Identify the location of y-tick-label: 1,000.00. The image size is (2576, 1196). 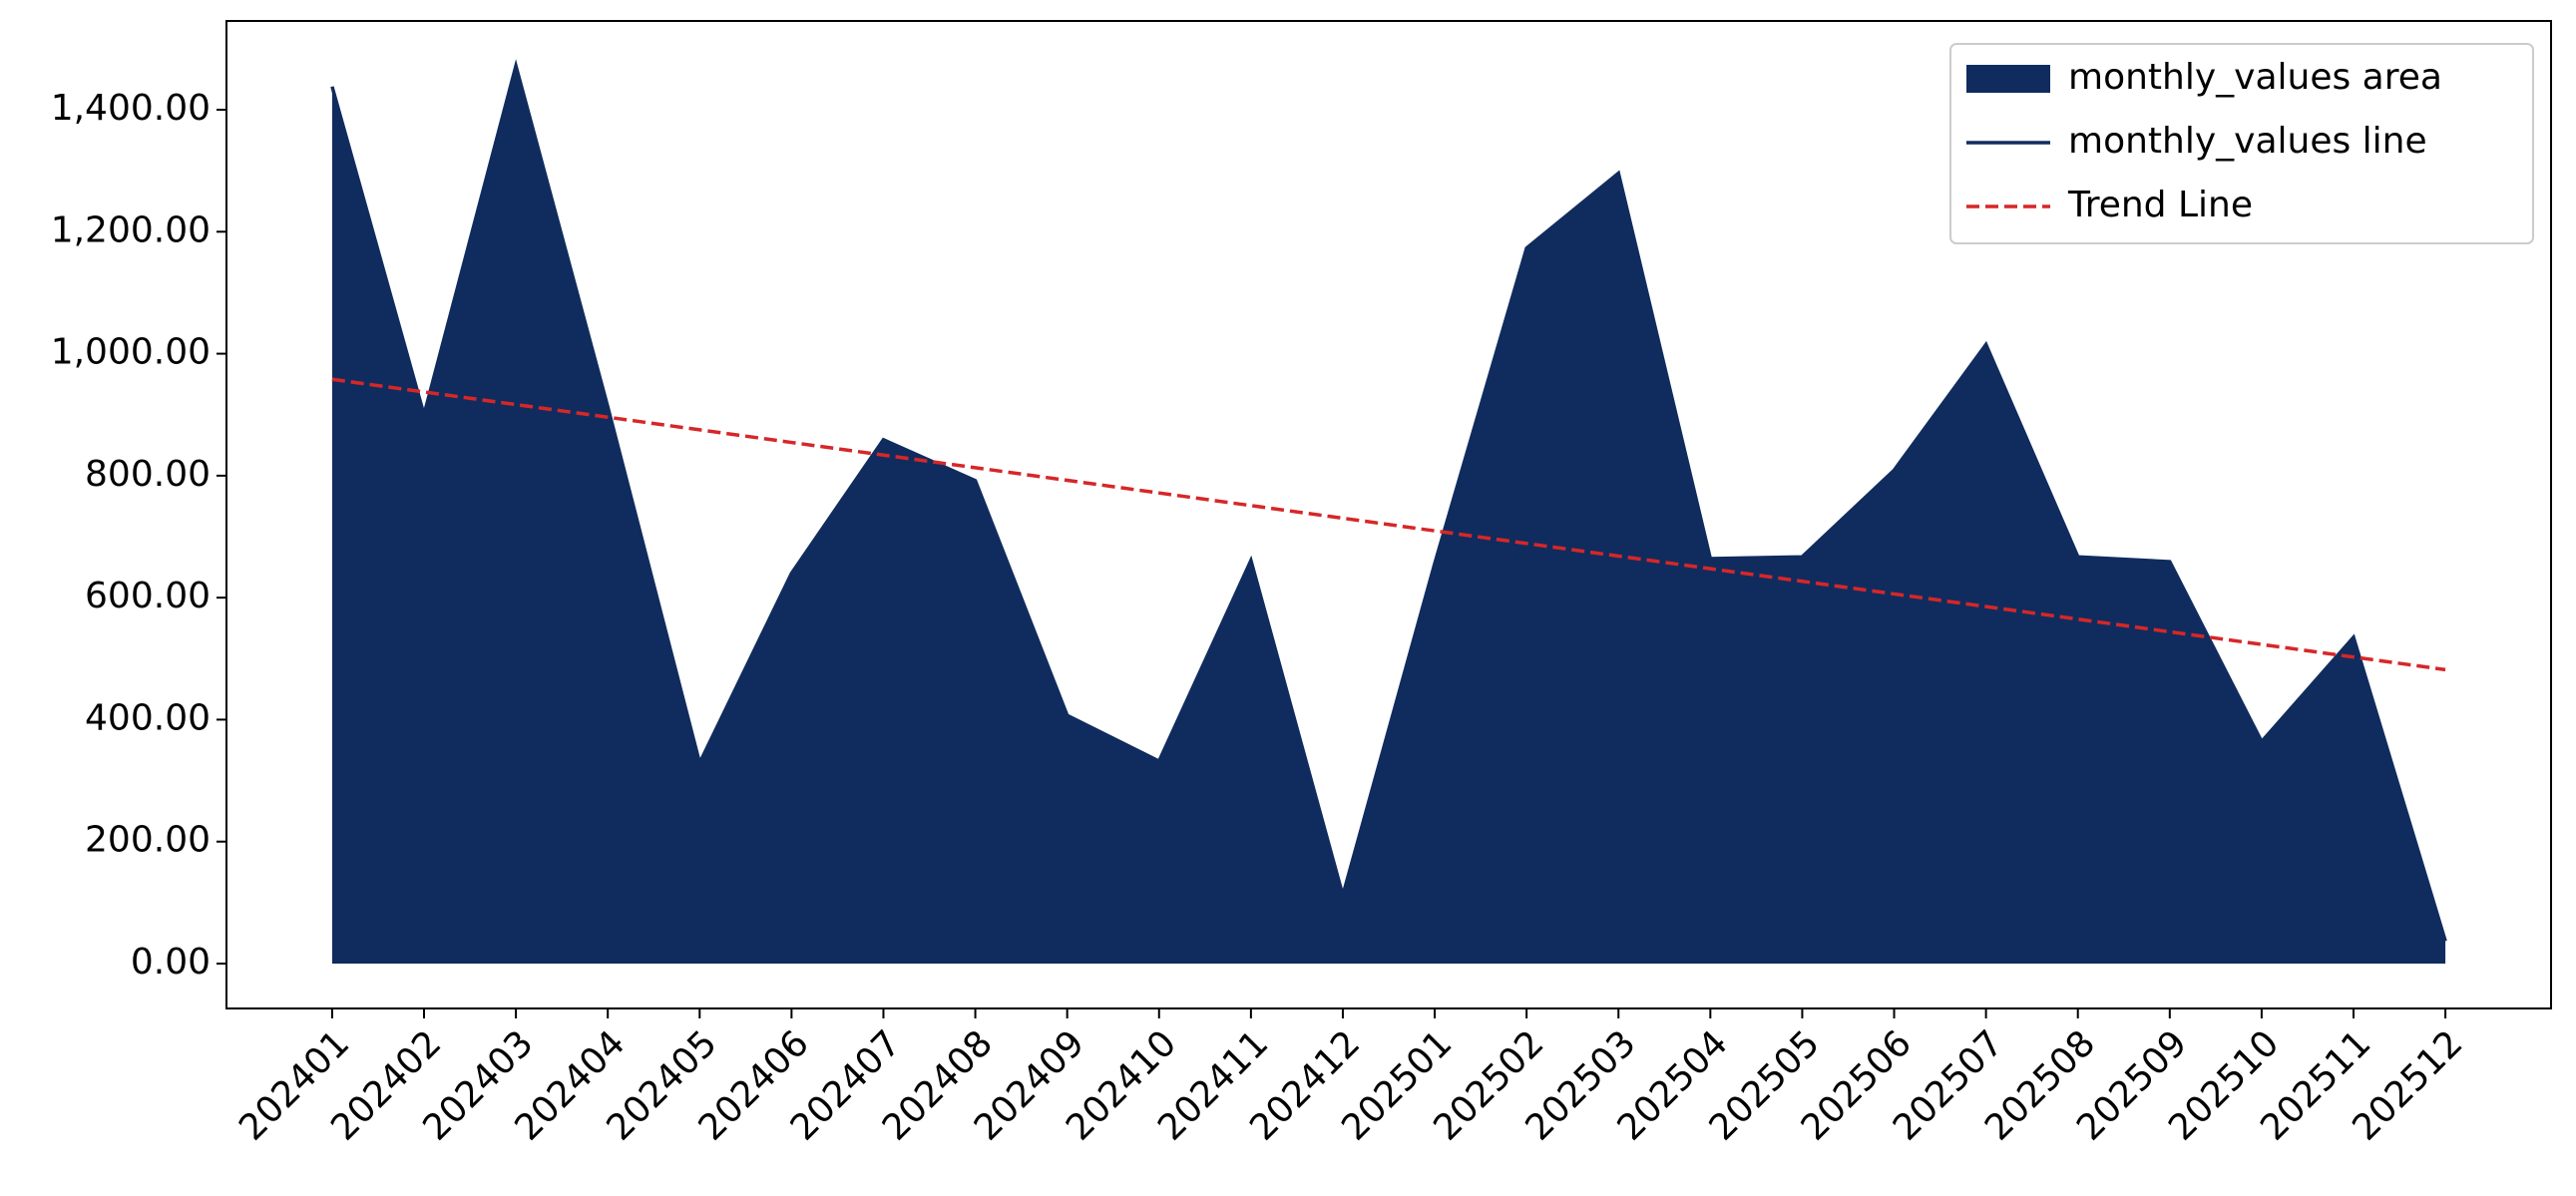
(131, 352).